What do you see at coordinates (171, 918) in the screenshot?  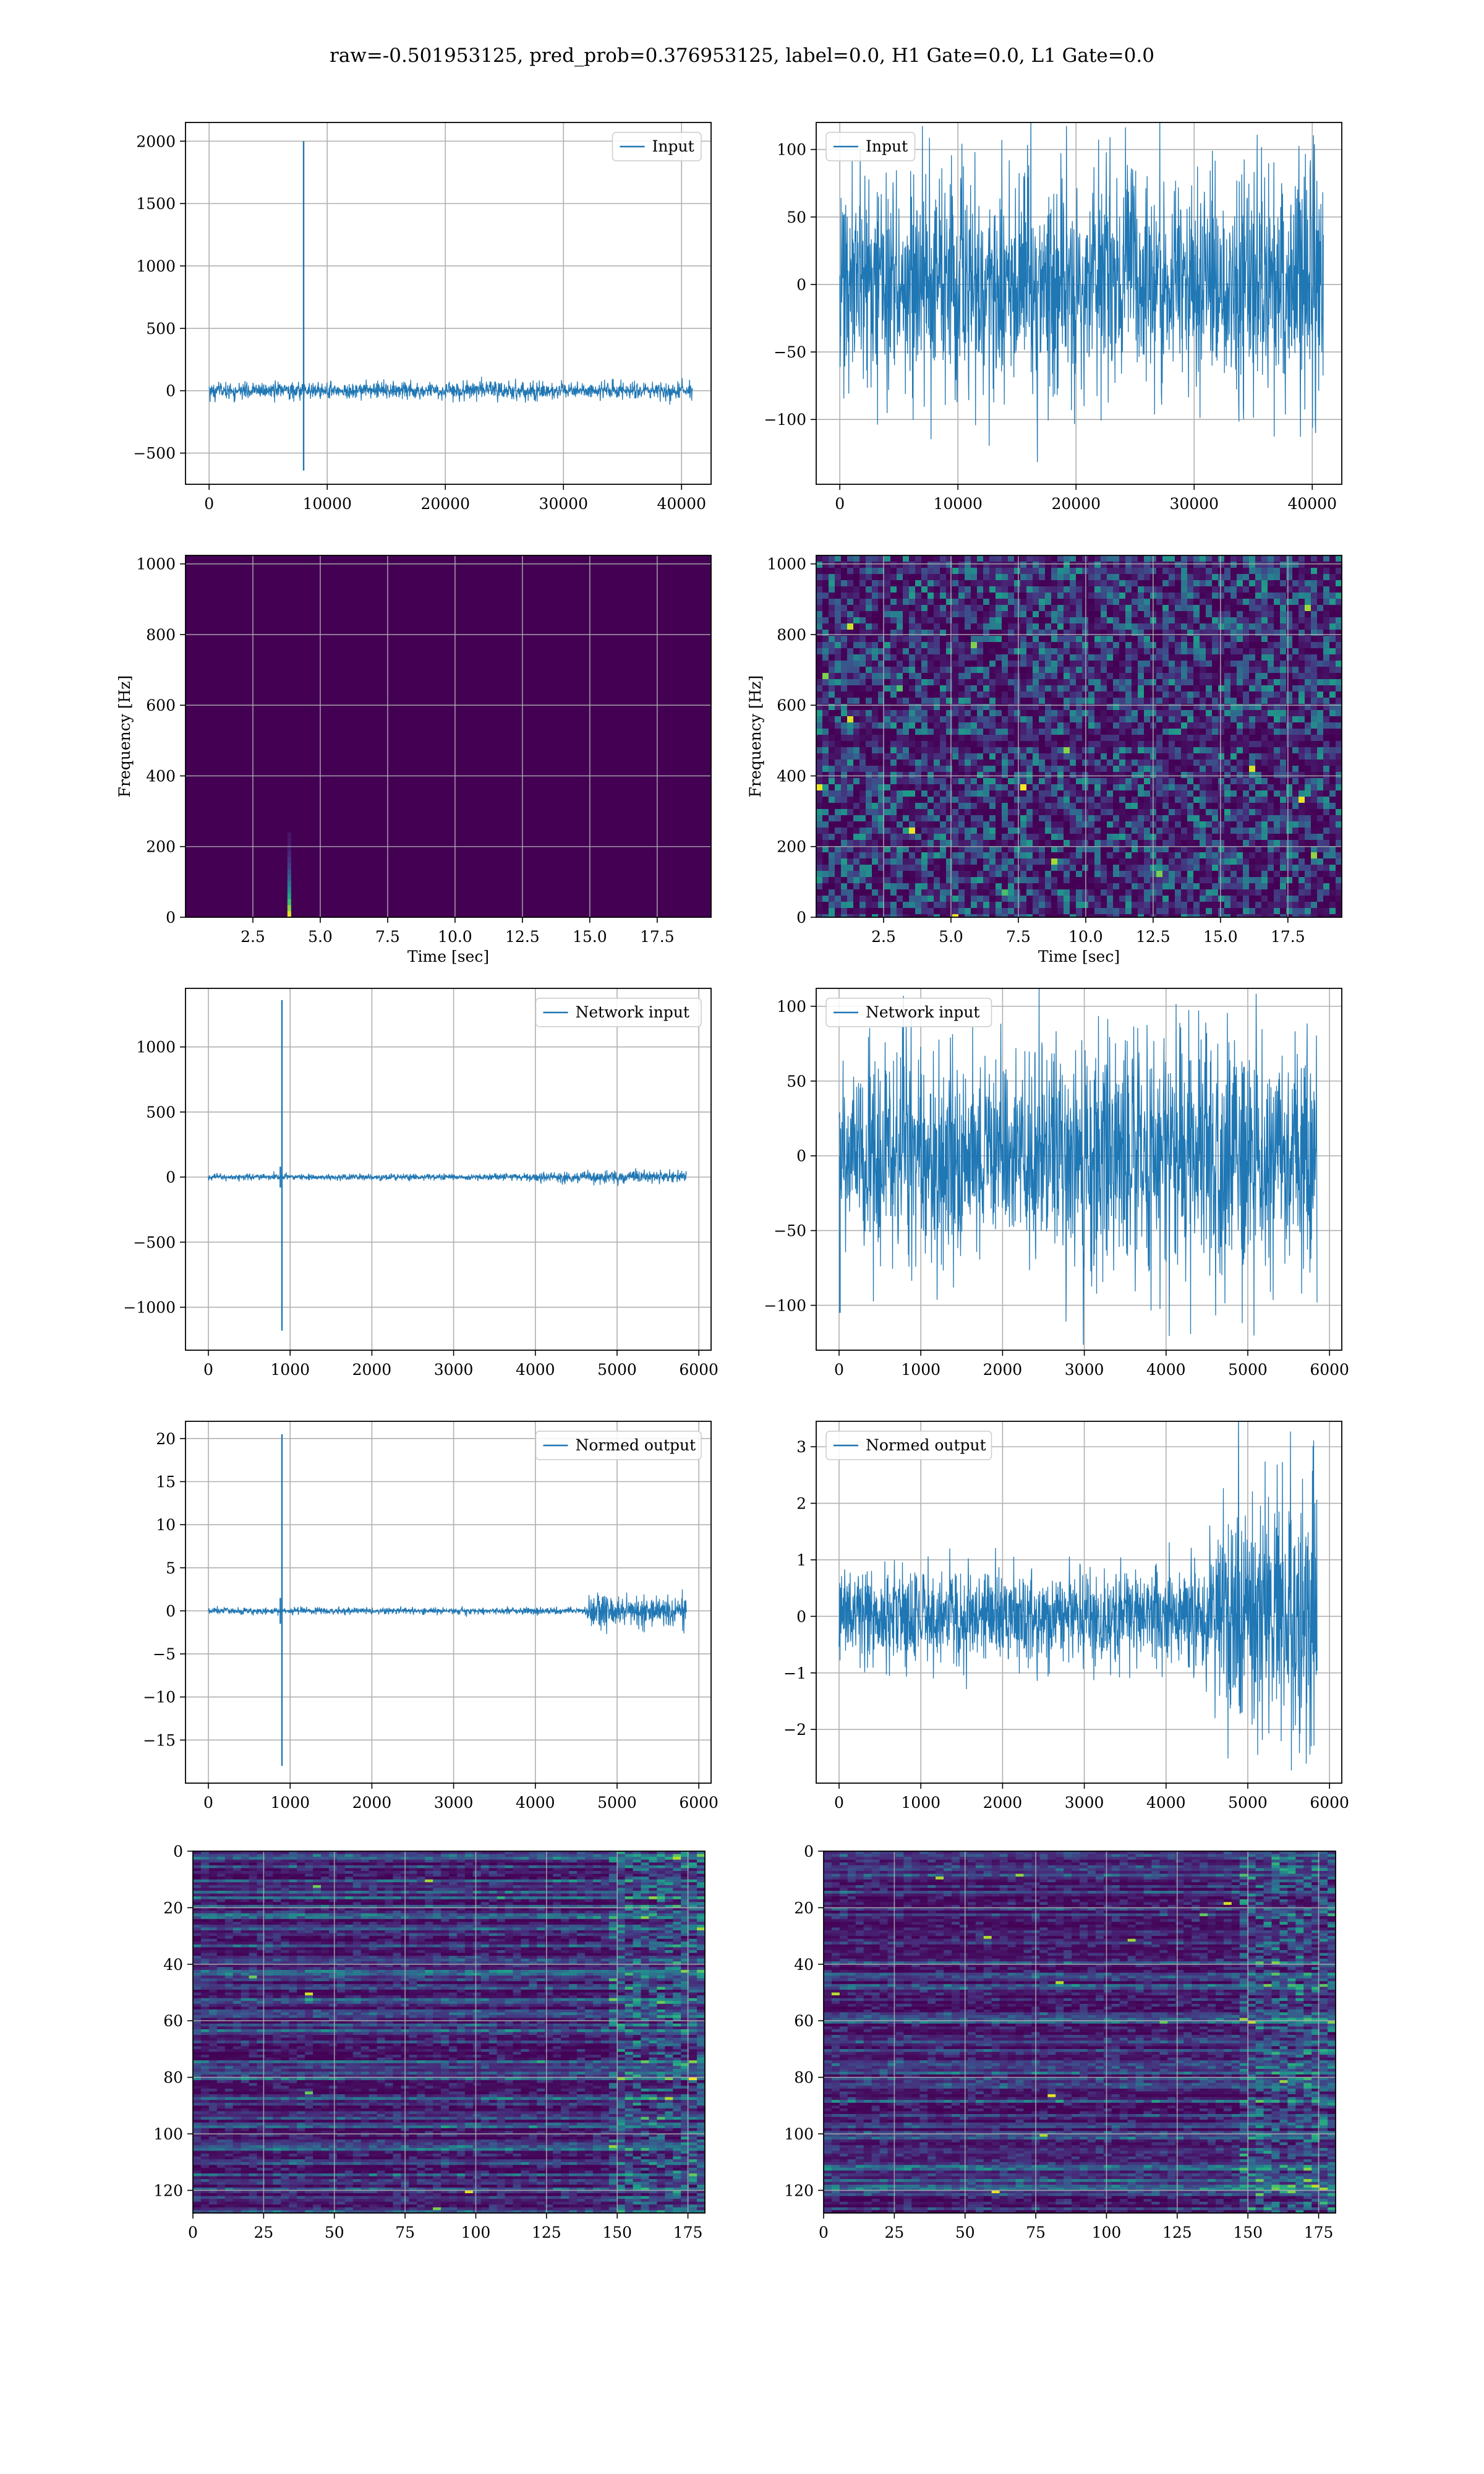 I see `y-tick-label: 0` at bounding box center [171, 918].